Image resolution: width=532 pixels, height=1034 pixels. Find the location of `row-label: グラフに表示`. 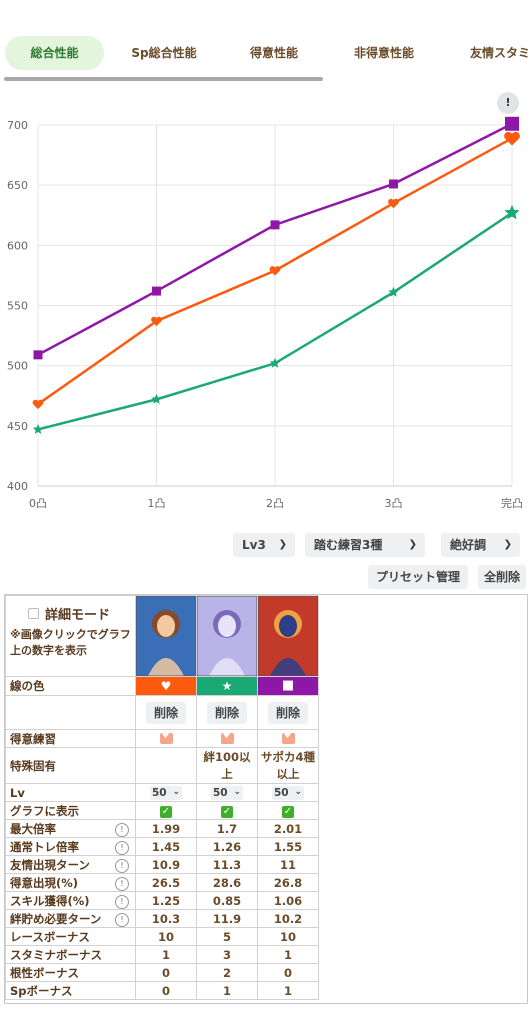

row-label: グラフに表示 is located at coordinates (44, 810).